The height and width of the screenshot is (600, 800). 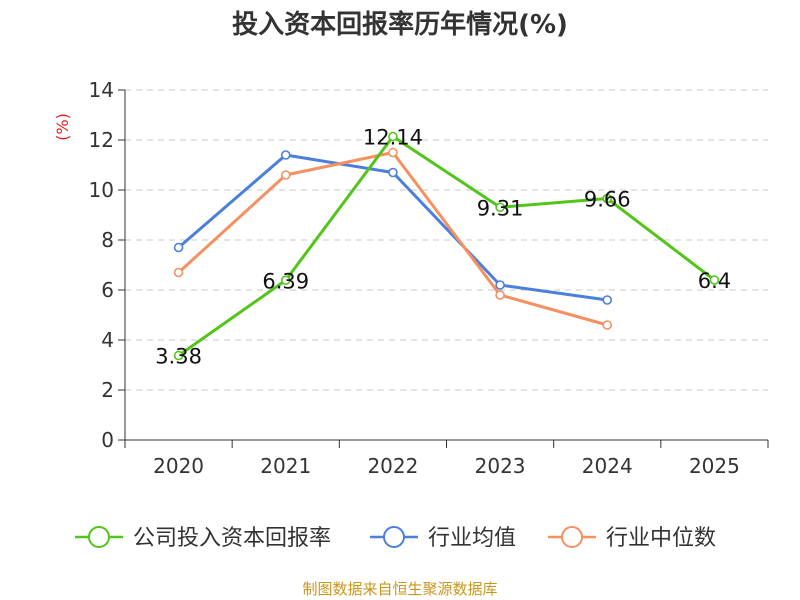 I want to click on data-label: 6.39, so click(x=285, y=281).